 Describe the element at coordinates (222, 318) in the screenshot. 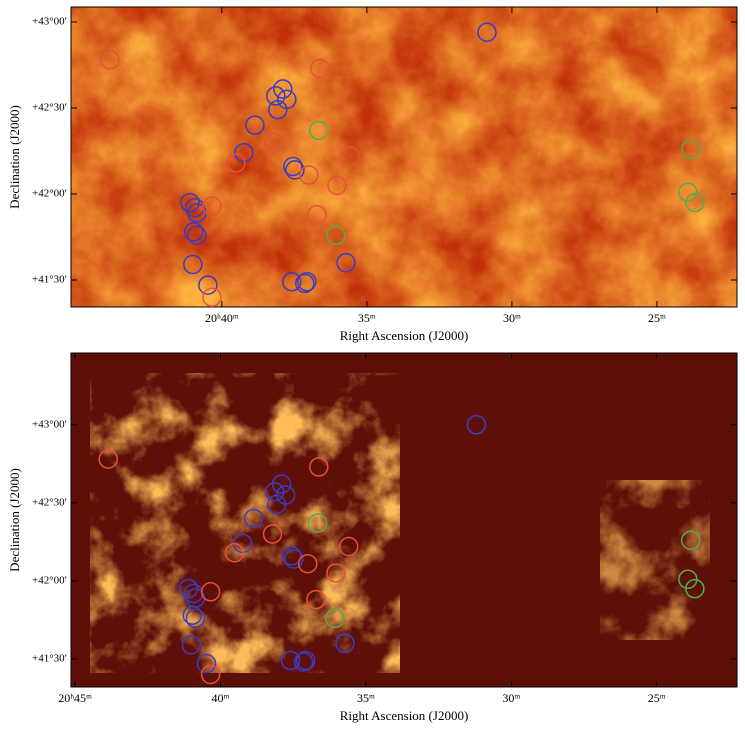

I see `x-tick-label: 20ʰ40ᵐ` at that location.